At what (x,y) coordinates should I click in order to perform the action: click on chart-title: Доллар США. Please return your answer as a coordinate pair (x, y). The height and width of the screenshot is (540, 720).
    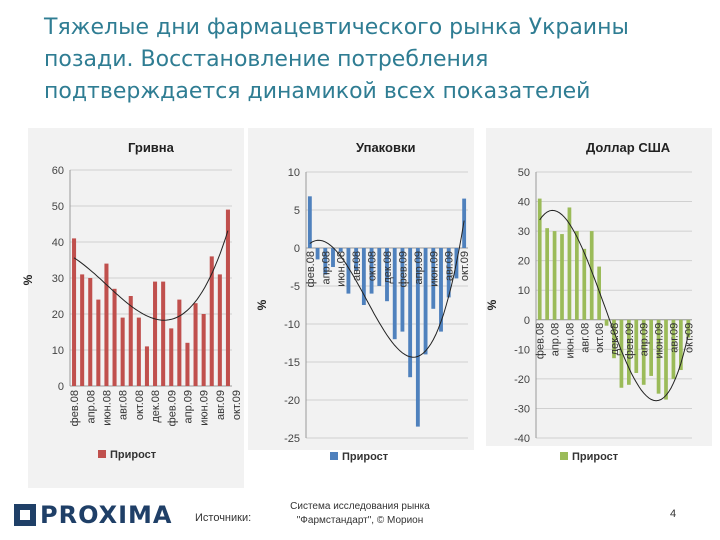
    Looking at the image, I should click on (628, 147).